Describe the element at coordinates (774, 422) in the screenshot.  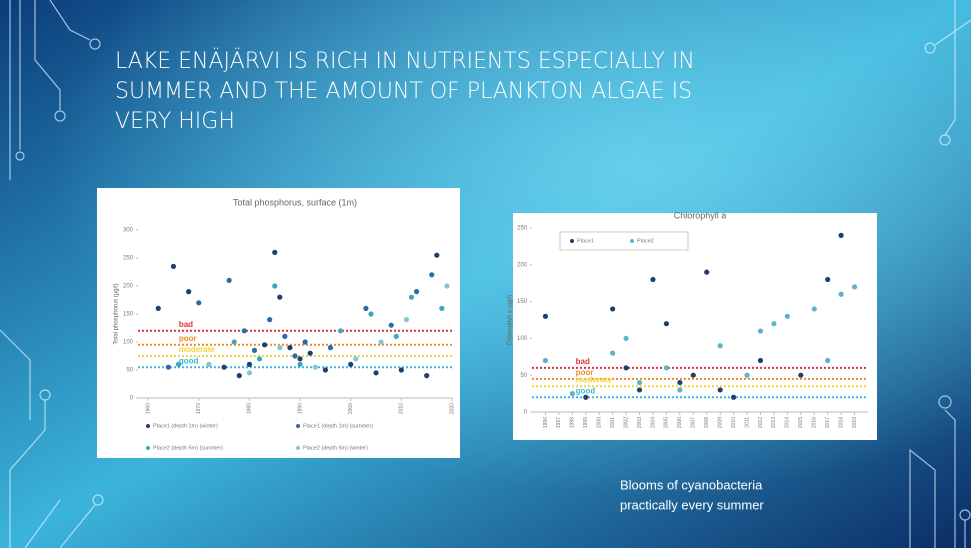
I see `x-tick-label: 2013` at that location.